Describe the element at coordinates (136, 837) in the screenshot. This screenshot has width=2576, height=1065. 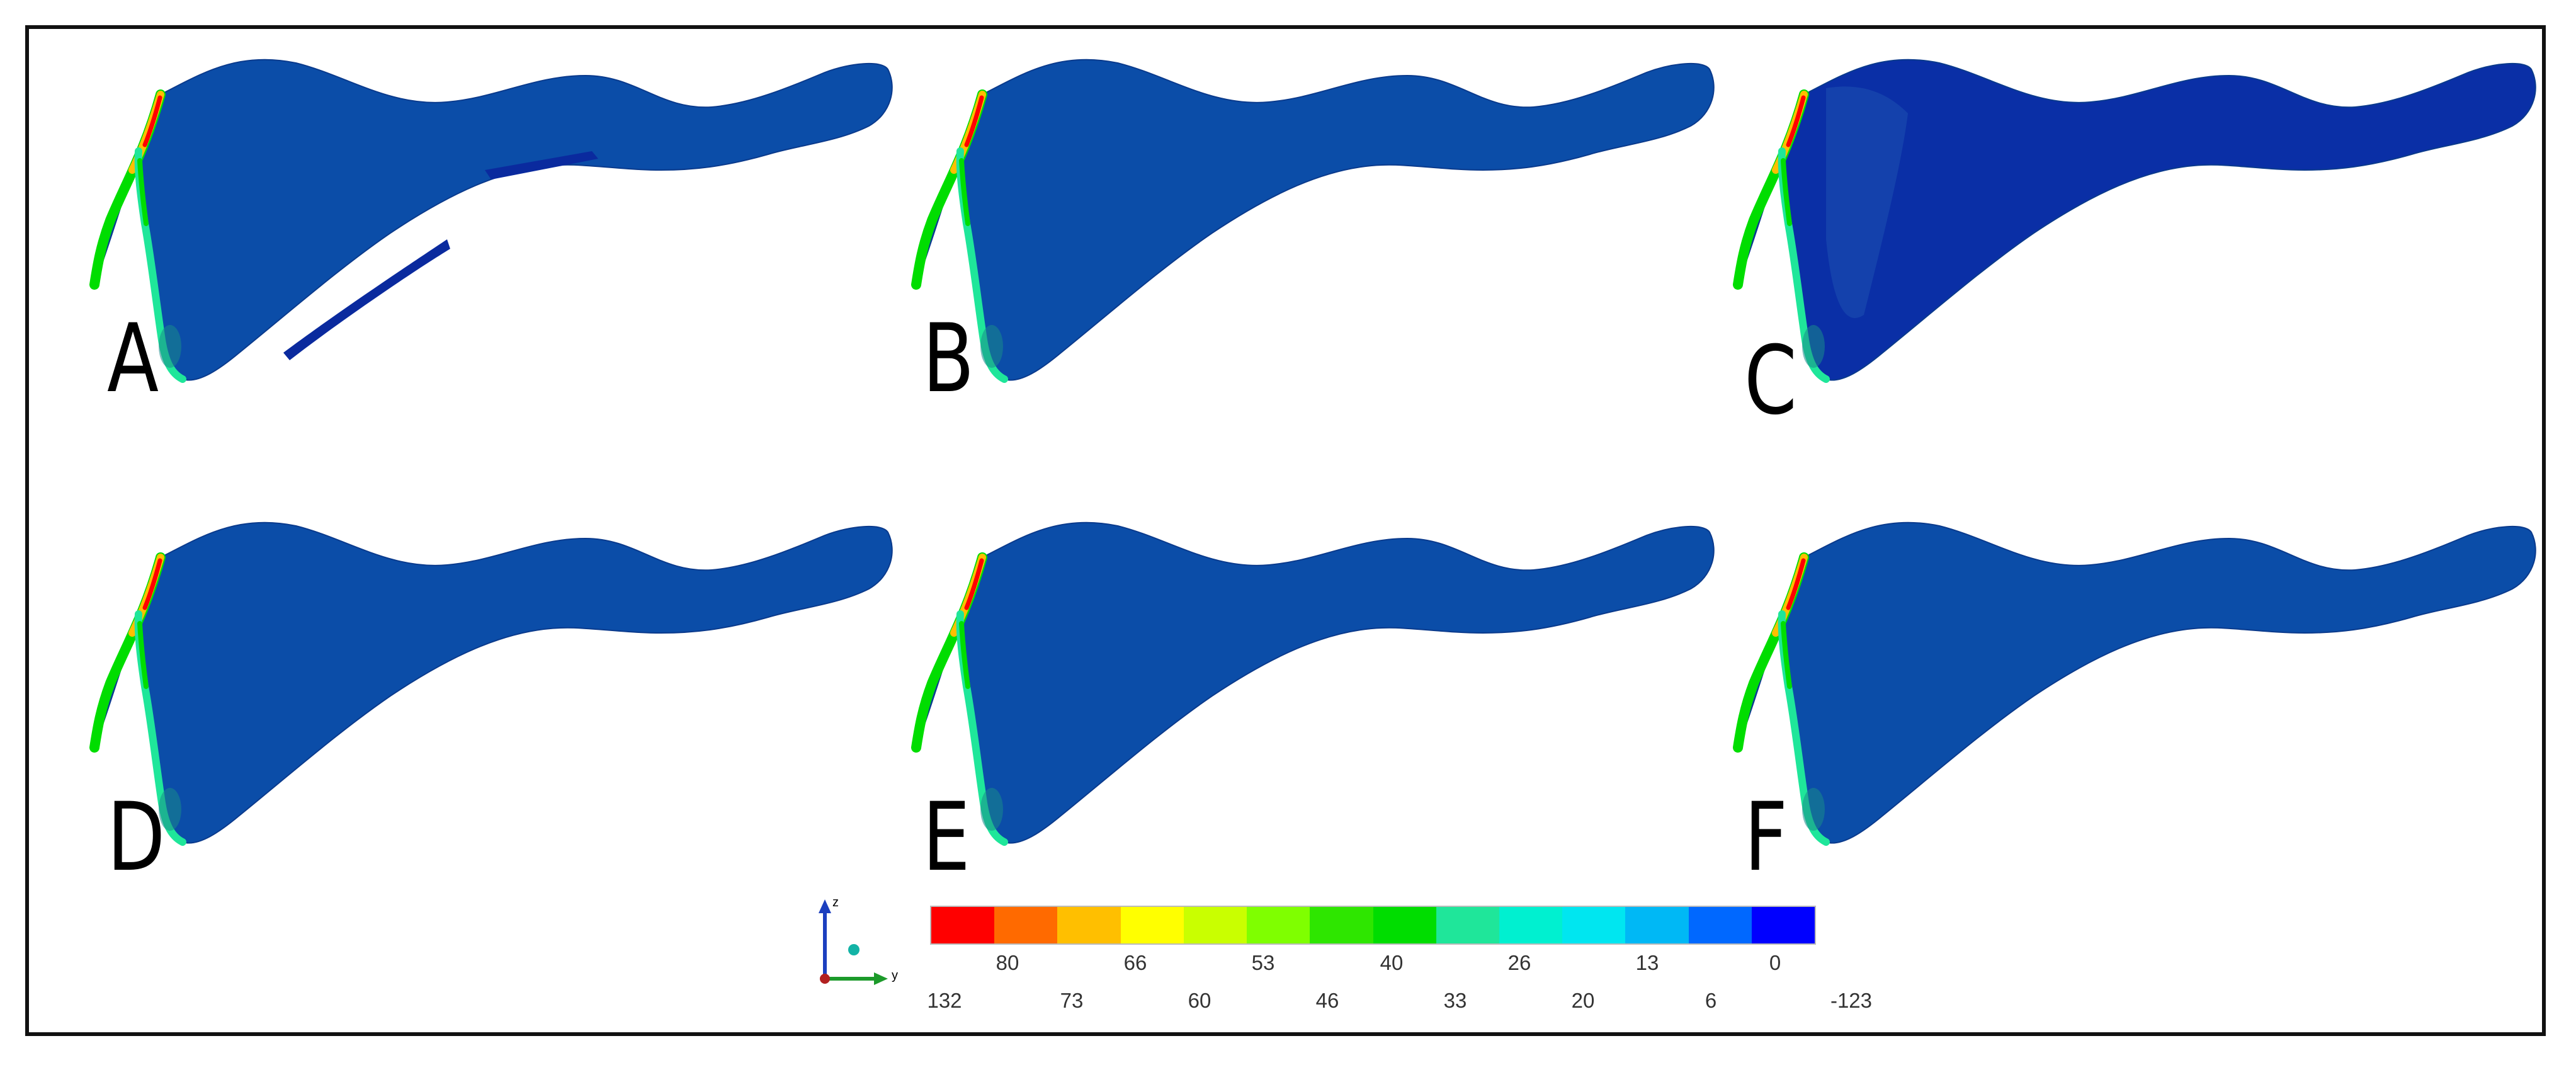
I see `panel-label-d: D` at that location.